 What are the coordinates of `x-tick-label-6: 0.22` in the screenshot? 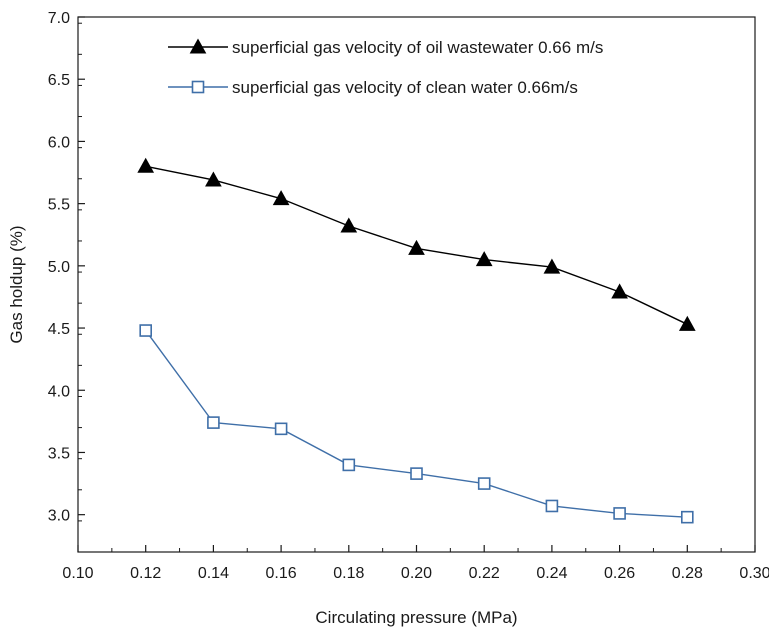 It's located at (484, 573).